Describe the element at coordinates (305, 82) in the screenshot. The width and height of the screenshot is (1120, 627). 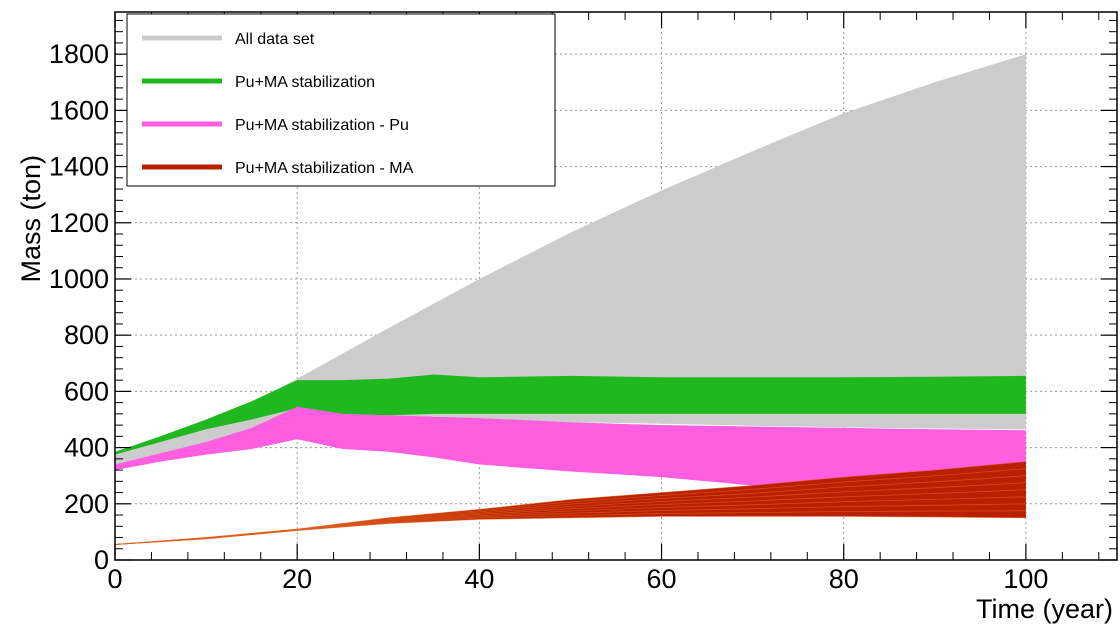
I see `legend-label-pu-ma: Pu+MA stabilization` at that location.